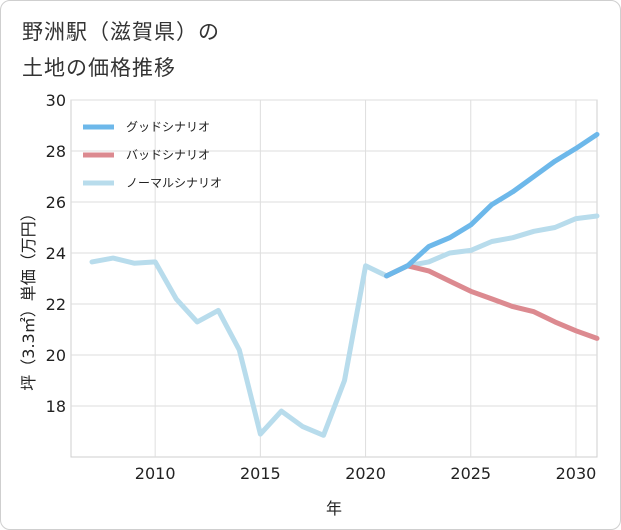 The width and height of the screenshot is (621, 530). I want to click on y-tick-label: 22, so click(56, 304).